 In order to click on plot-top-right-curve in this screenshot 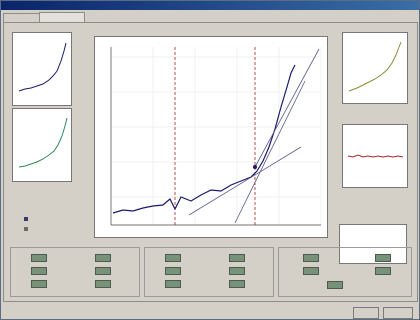, I will do `click(375, 66)`.